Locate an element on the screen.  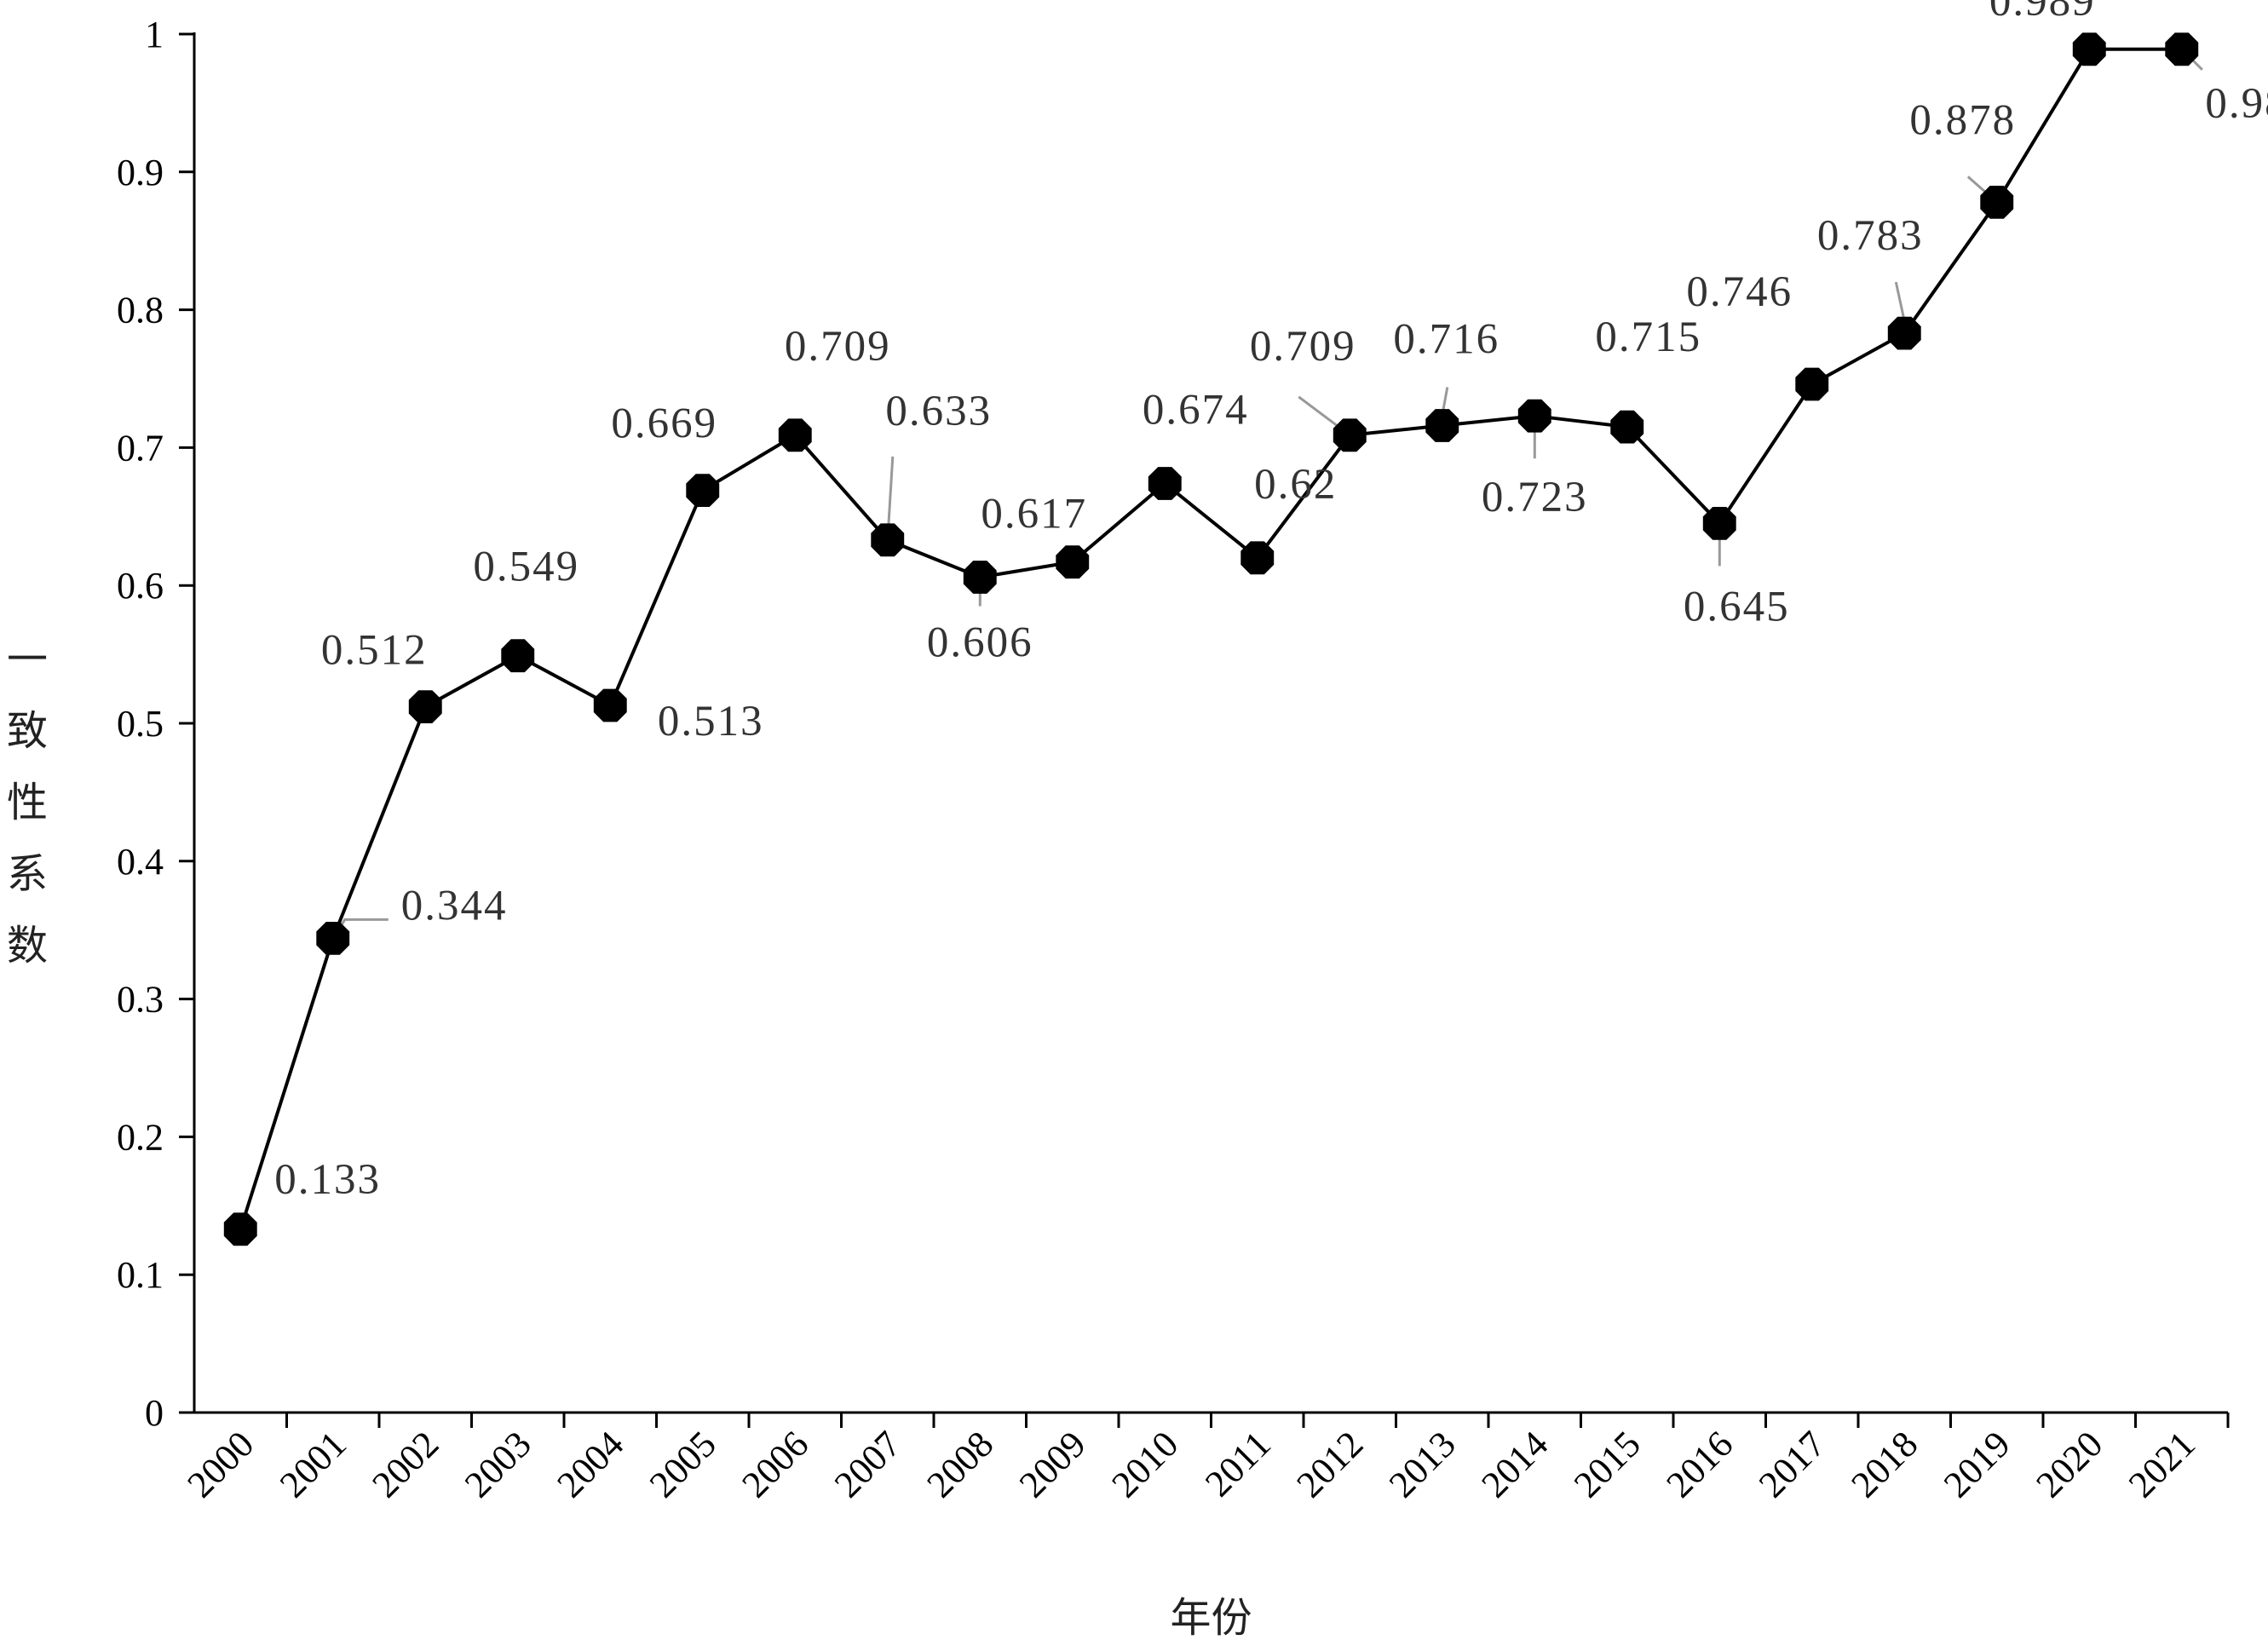
data-label: 0.878 is located at coordinates (1963, 120).